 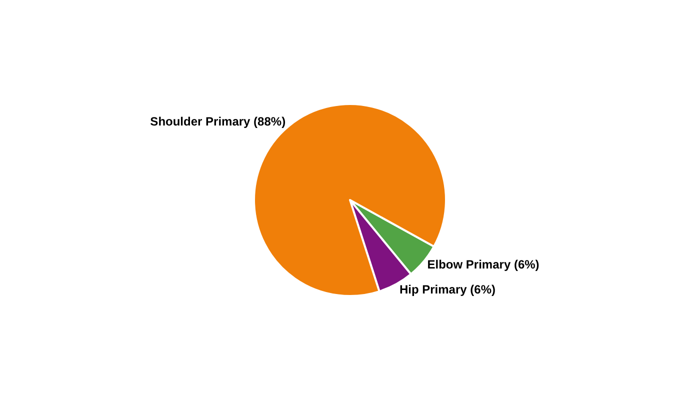 What do you see at coordinates (447, 289) in the screenshot?
I see `slice-label: Hip Primary (6%)` at bounding box center [447, 289].